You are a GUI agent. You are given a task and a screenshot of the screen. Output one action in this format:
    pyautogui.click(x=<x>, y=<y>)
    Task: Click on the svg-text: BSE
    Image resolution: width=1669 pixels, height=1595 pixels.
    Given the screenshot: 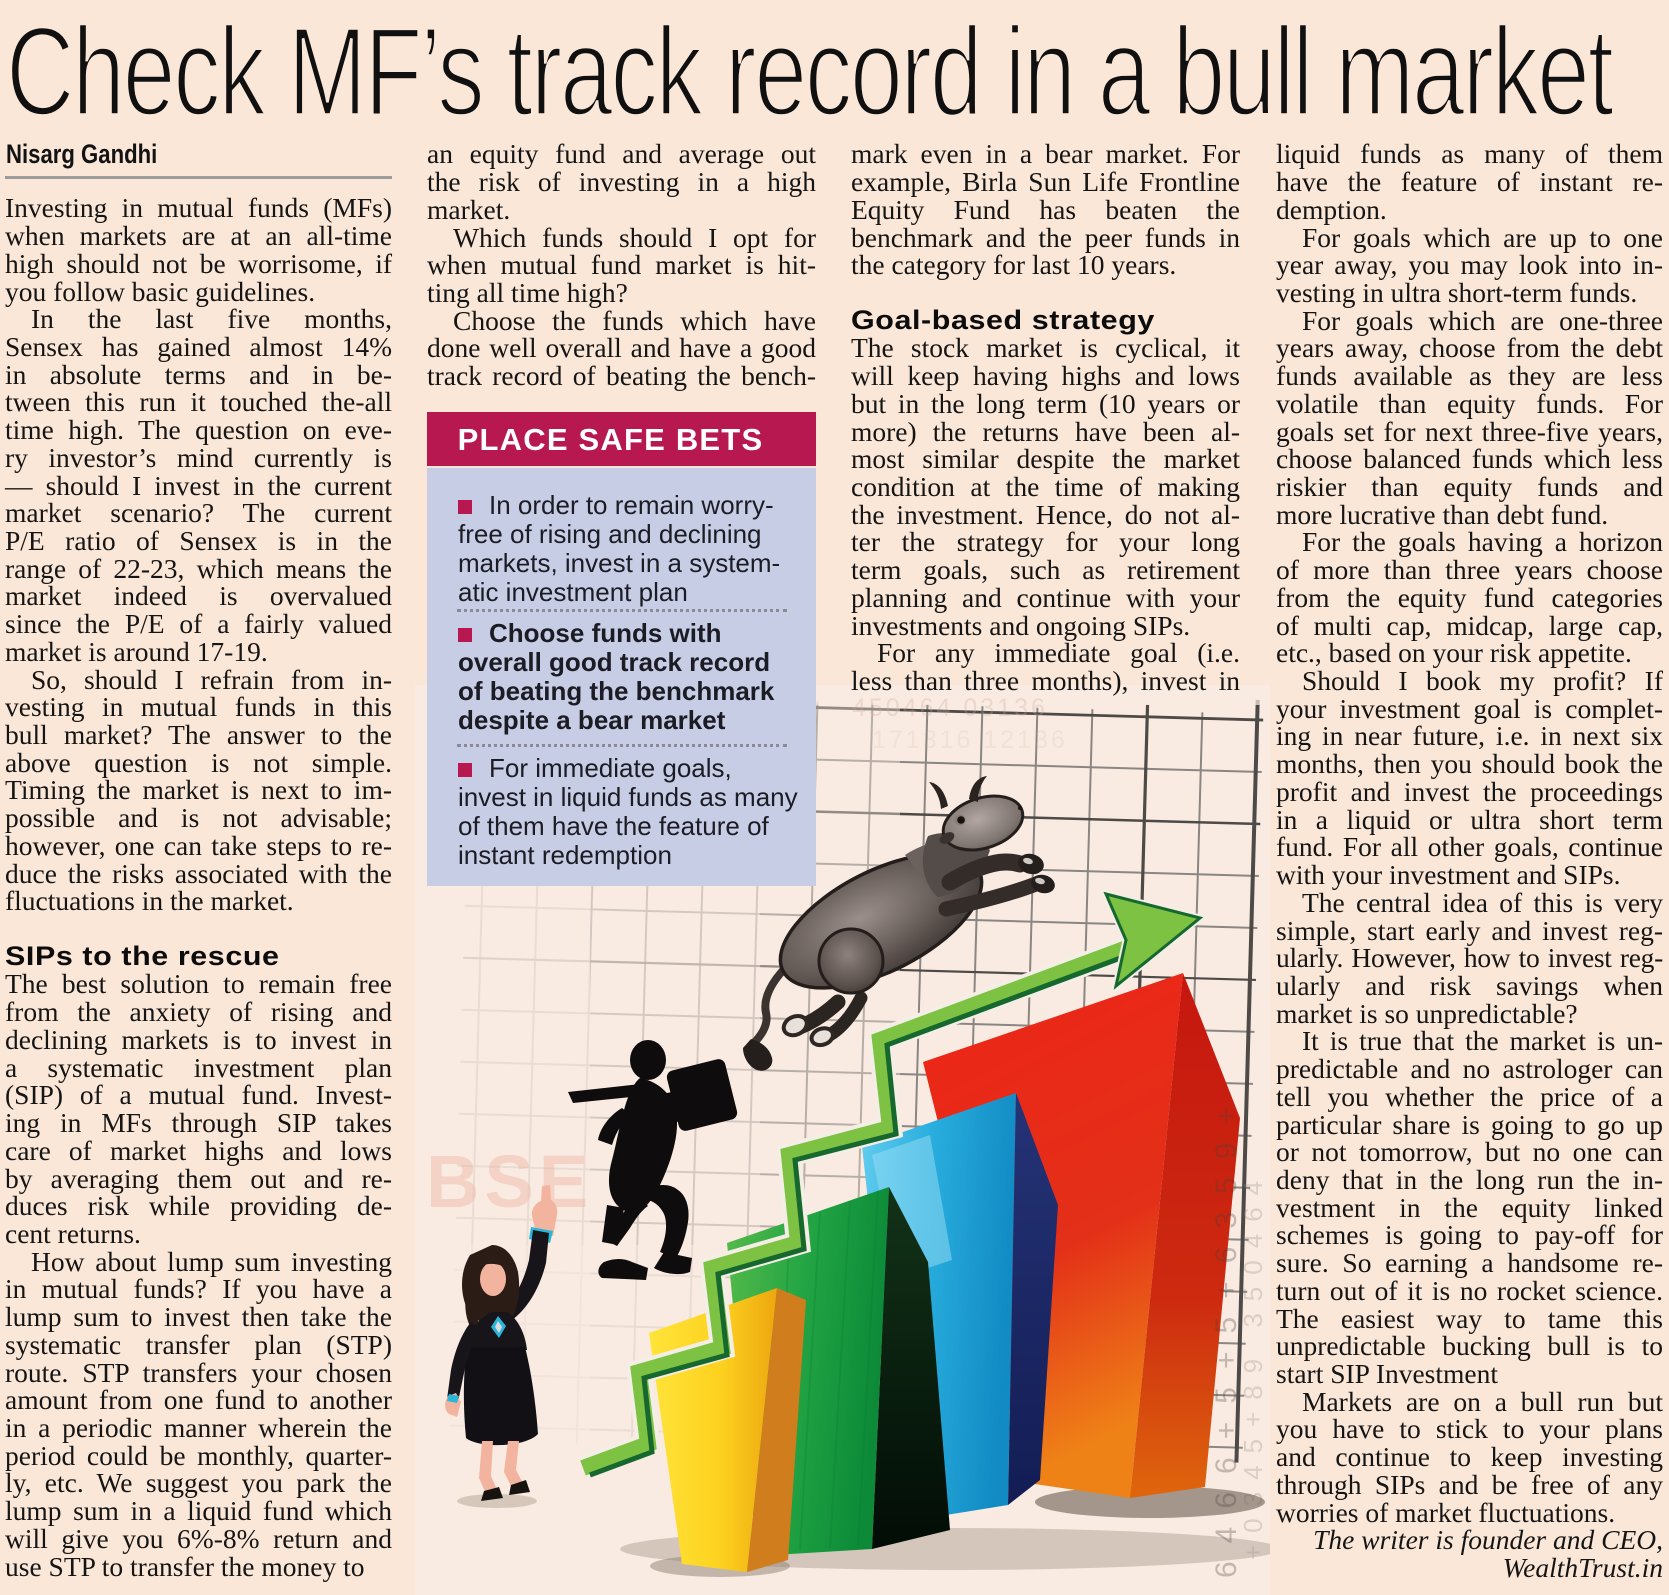 What is the action you would take?
    pyautogui.click(x=509, y=1181)
    